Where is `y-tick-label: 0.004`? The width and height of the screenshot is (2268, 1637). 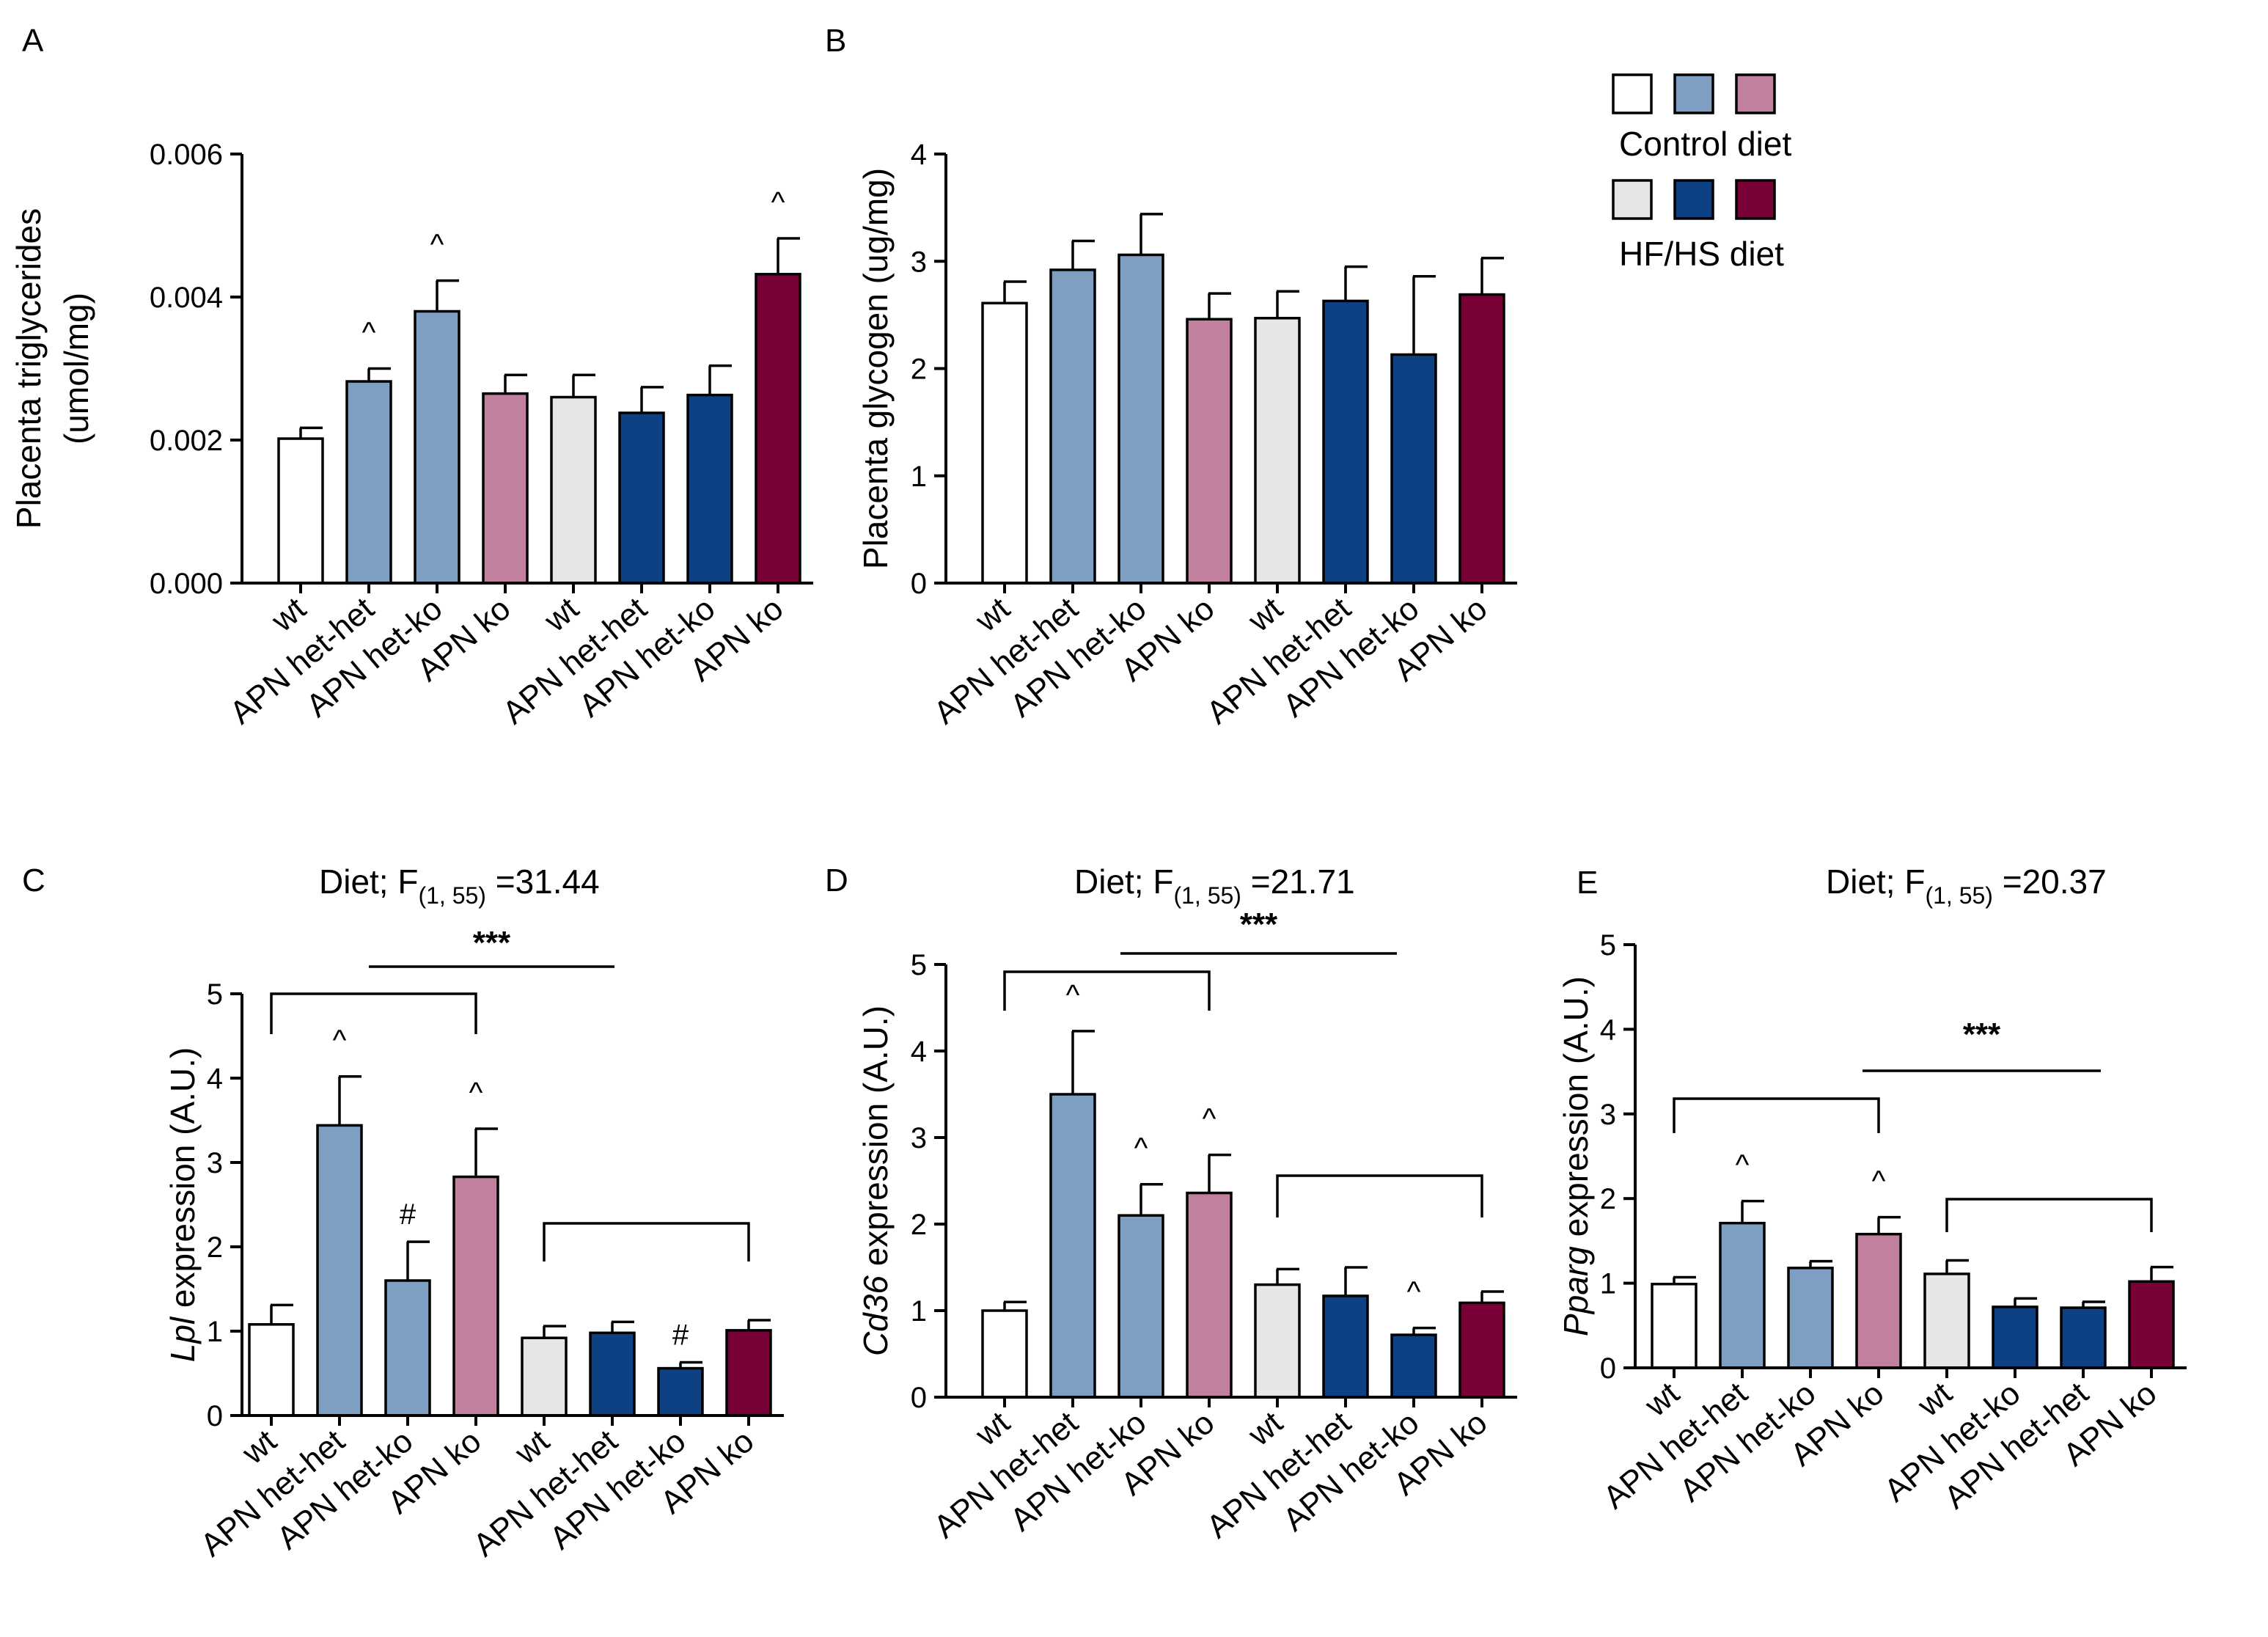 y-tick-label: 0.004 is located at coordinates (186, 298).